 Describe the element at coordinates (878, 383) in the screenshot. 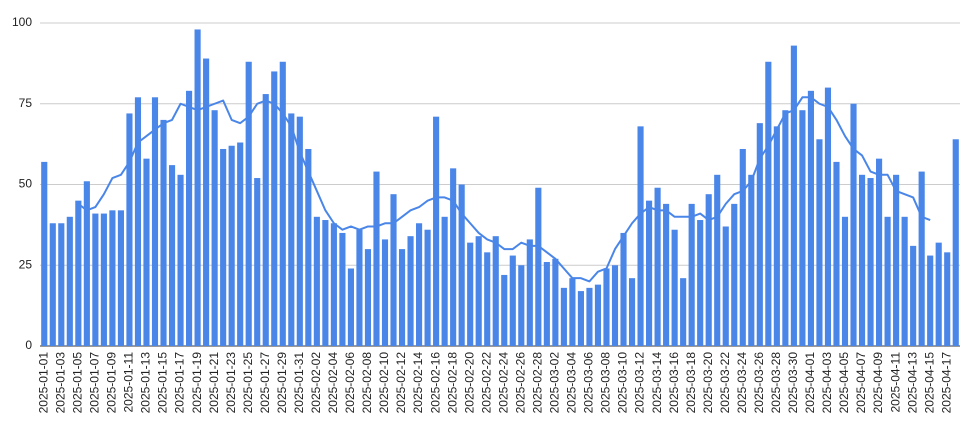

I see `x-tick-label: 2025-04-09` at that location.